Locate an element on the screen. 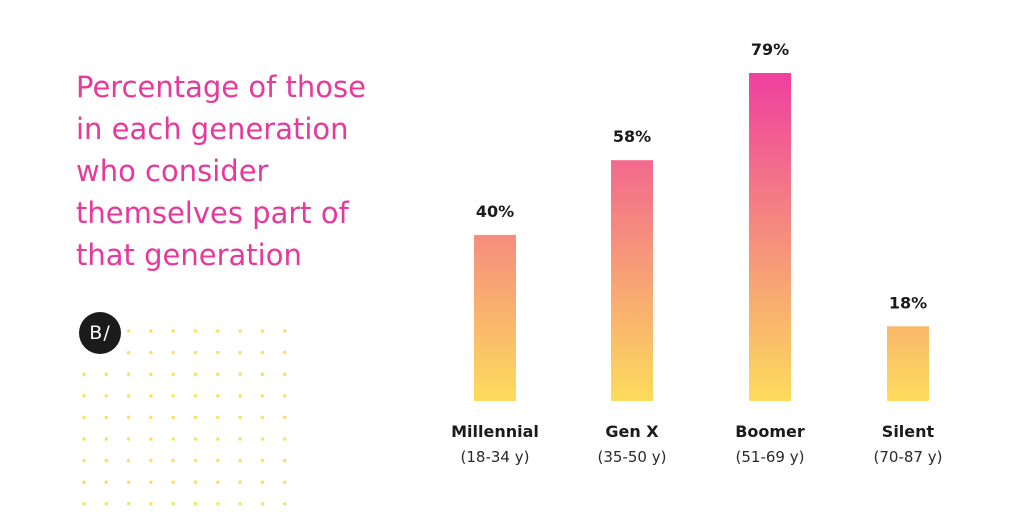  bar-silent is located at coordinates (908, 363).